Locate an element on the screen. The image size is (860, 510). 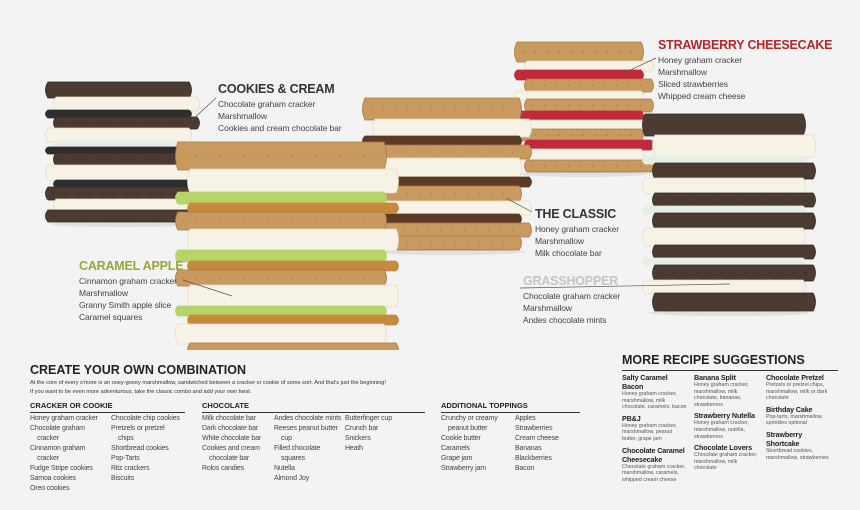
callout-title: GRASSHOPPER is located at coordinates (571, 281).